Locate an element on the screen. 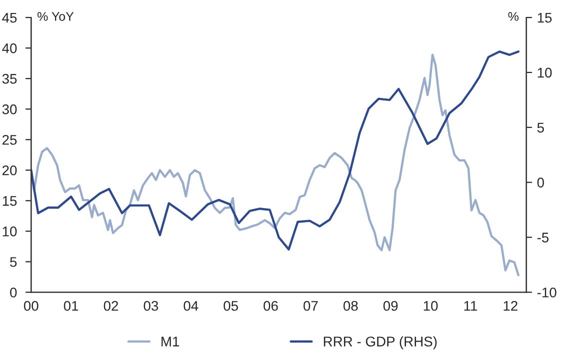 This screenshot has width=566, height=350. x-tick-label: 00 is located at coordinates (31, 305).